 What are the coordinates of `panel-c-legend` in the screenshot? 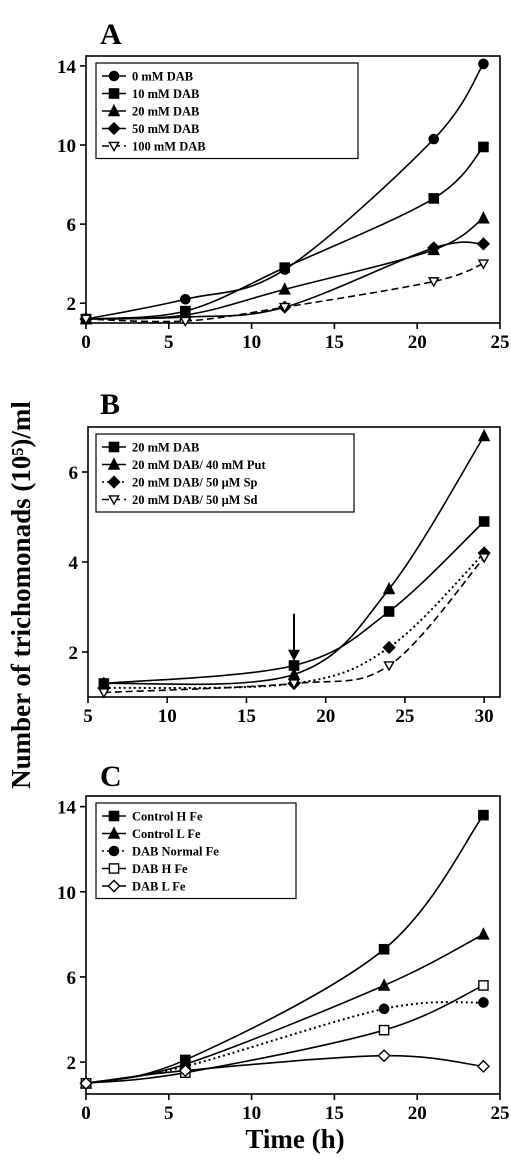 It's located at (196, 851).